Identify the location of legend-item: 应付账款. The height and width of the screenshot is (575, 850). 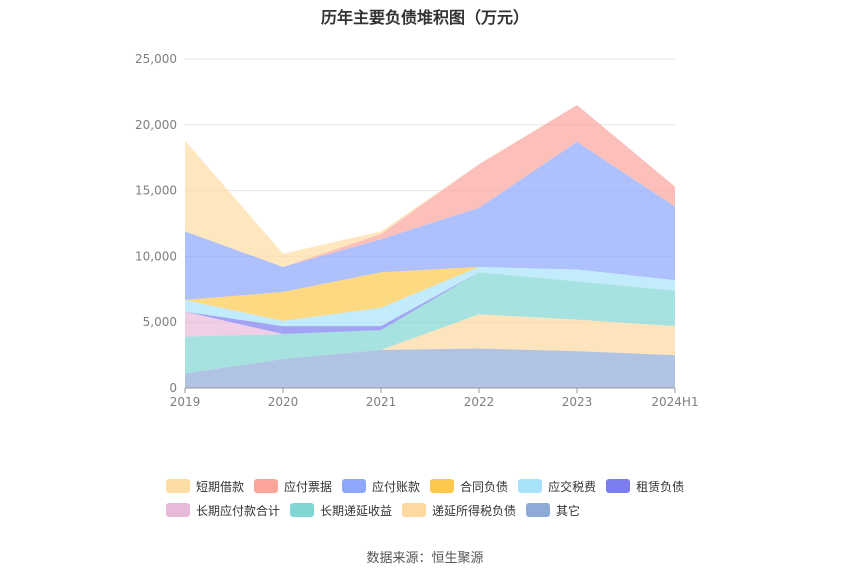
(381, 486).